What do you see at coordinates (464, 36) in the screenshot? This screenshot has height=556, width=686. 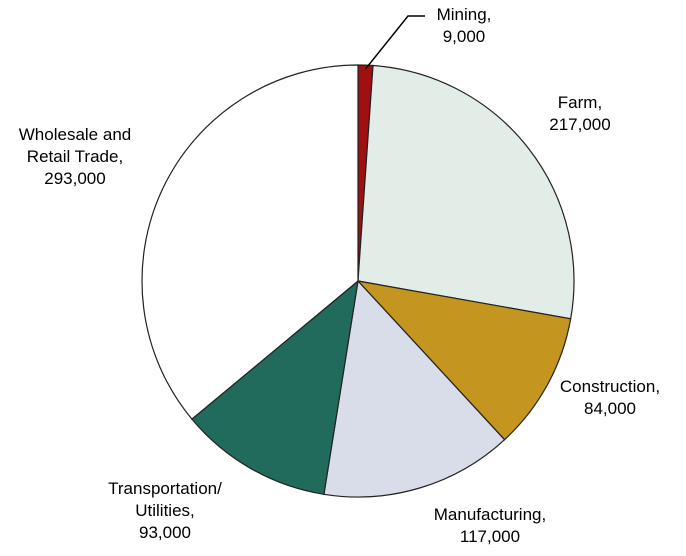 I see `value-label: 9,000` at bounding box center [464, 36].